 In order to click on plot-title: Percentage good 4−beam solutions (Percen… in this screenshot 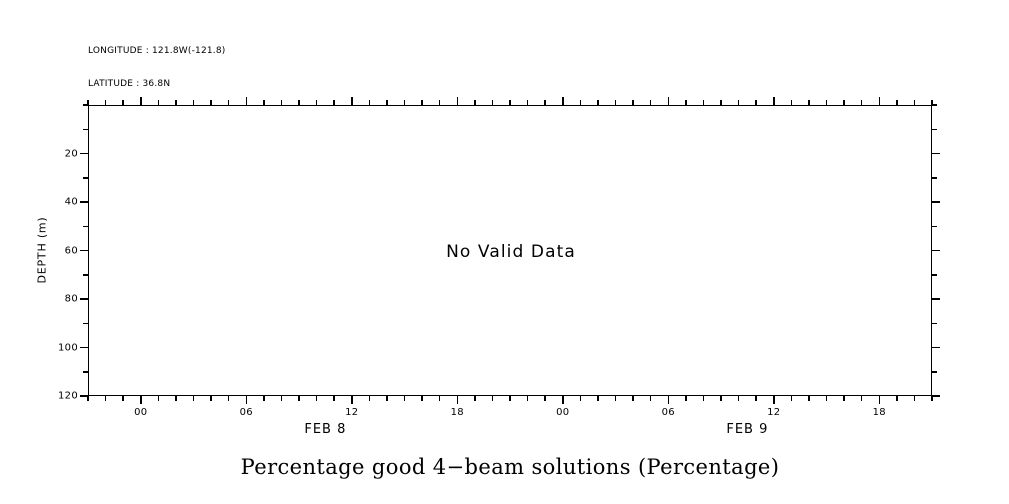, I will do `click(510, 467)`.